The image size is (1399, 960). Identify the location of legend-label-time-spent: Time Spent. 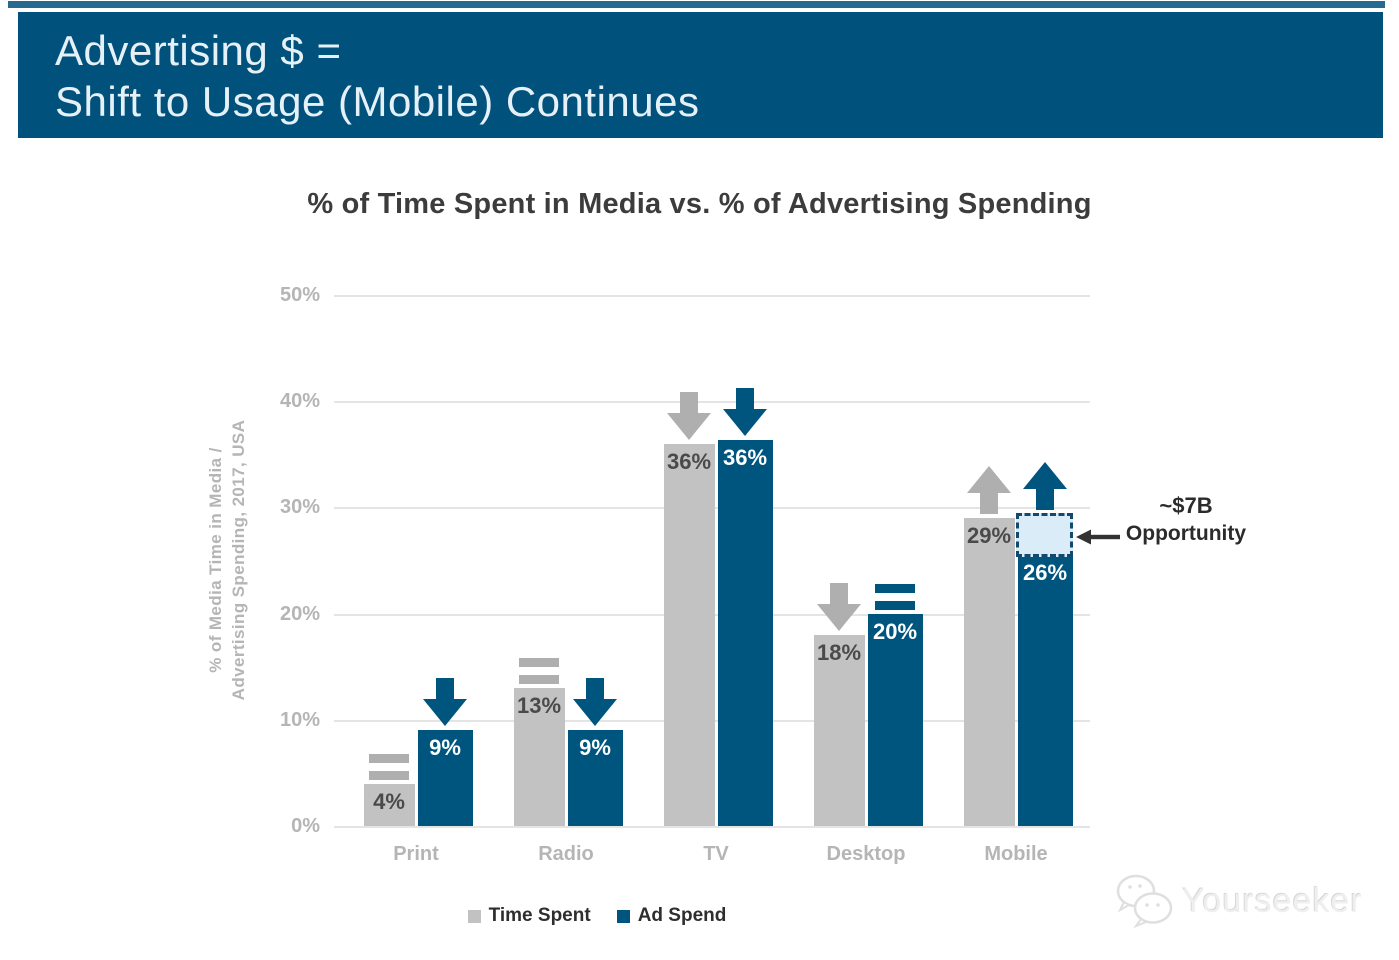
(539, 915).